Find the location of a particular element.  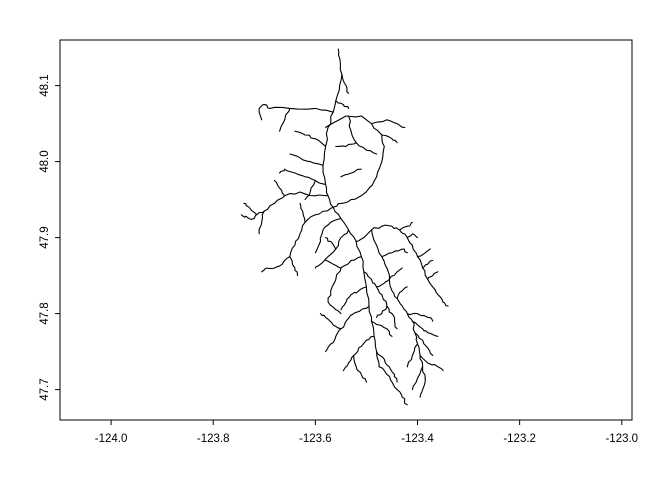

x-tick-label: -123.8 is located at coordinates (213, 439).